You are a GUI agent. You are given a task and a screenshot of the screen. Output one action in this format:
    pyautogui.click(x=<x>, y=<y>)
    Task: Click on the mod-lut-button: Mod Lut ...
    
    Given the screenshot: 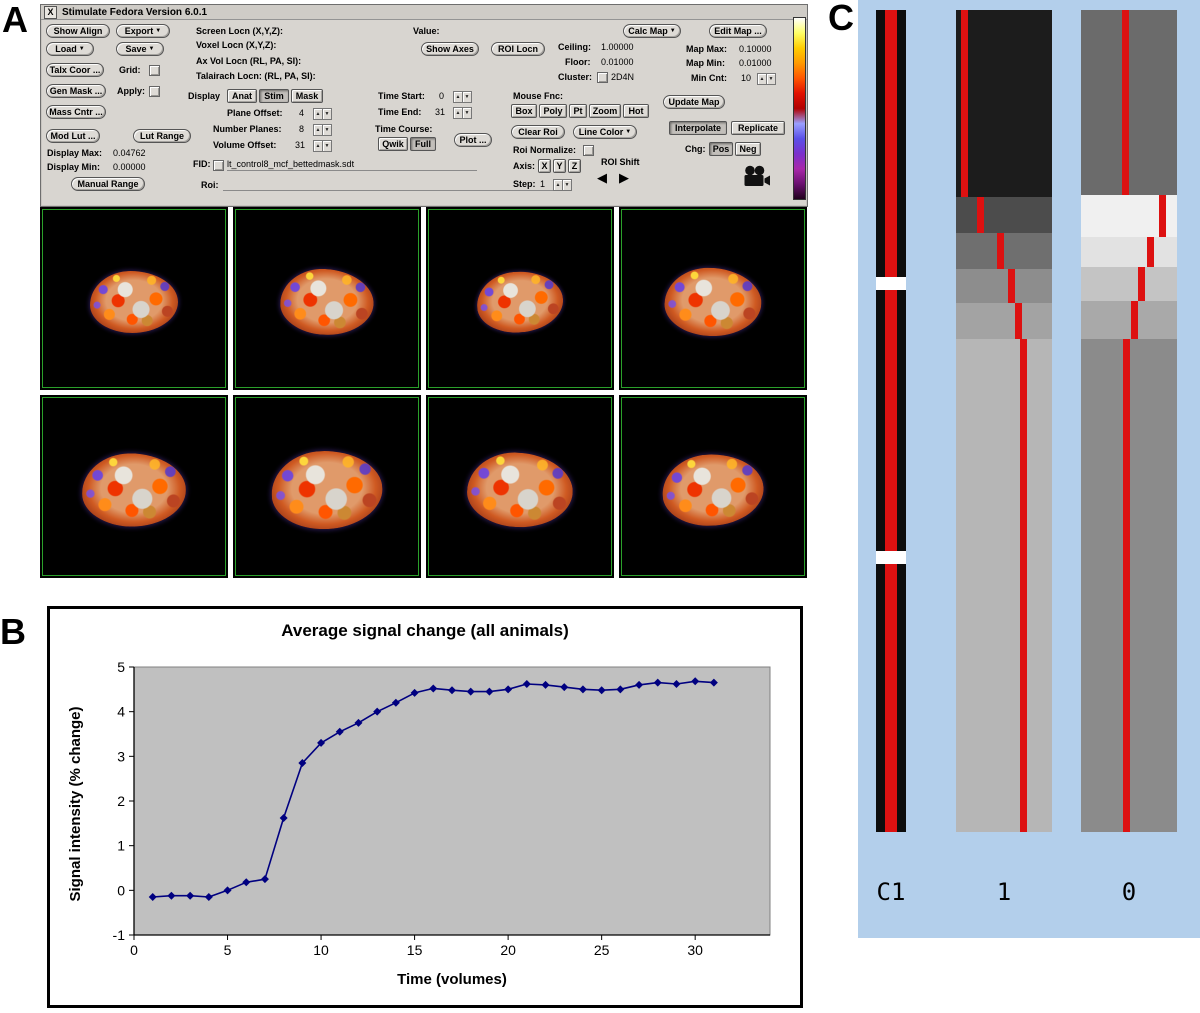 What is the action you would take?
    pyautogui.click(x=73, y=136)
    